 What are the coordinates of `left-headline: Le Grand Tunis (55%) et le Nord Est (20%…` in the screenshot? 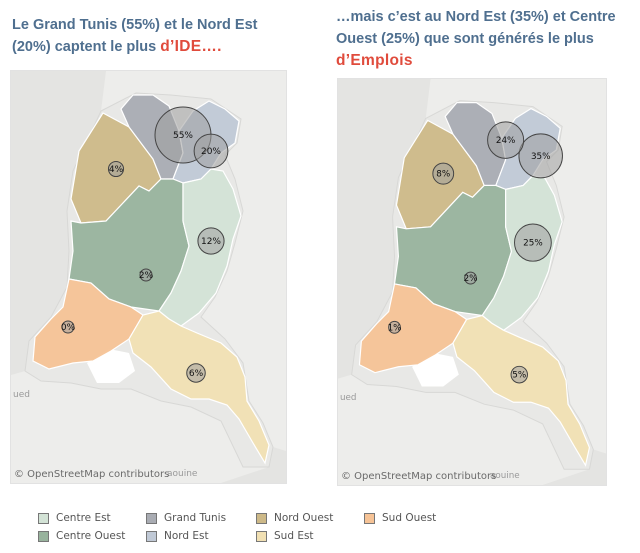 It's located at (162, 36).